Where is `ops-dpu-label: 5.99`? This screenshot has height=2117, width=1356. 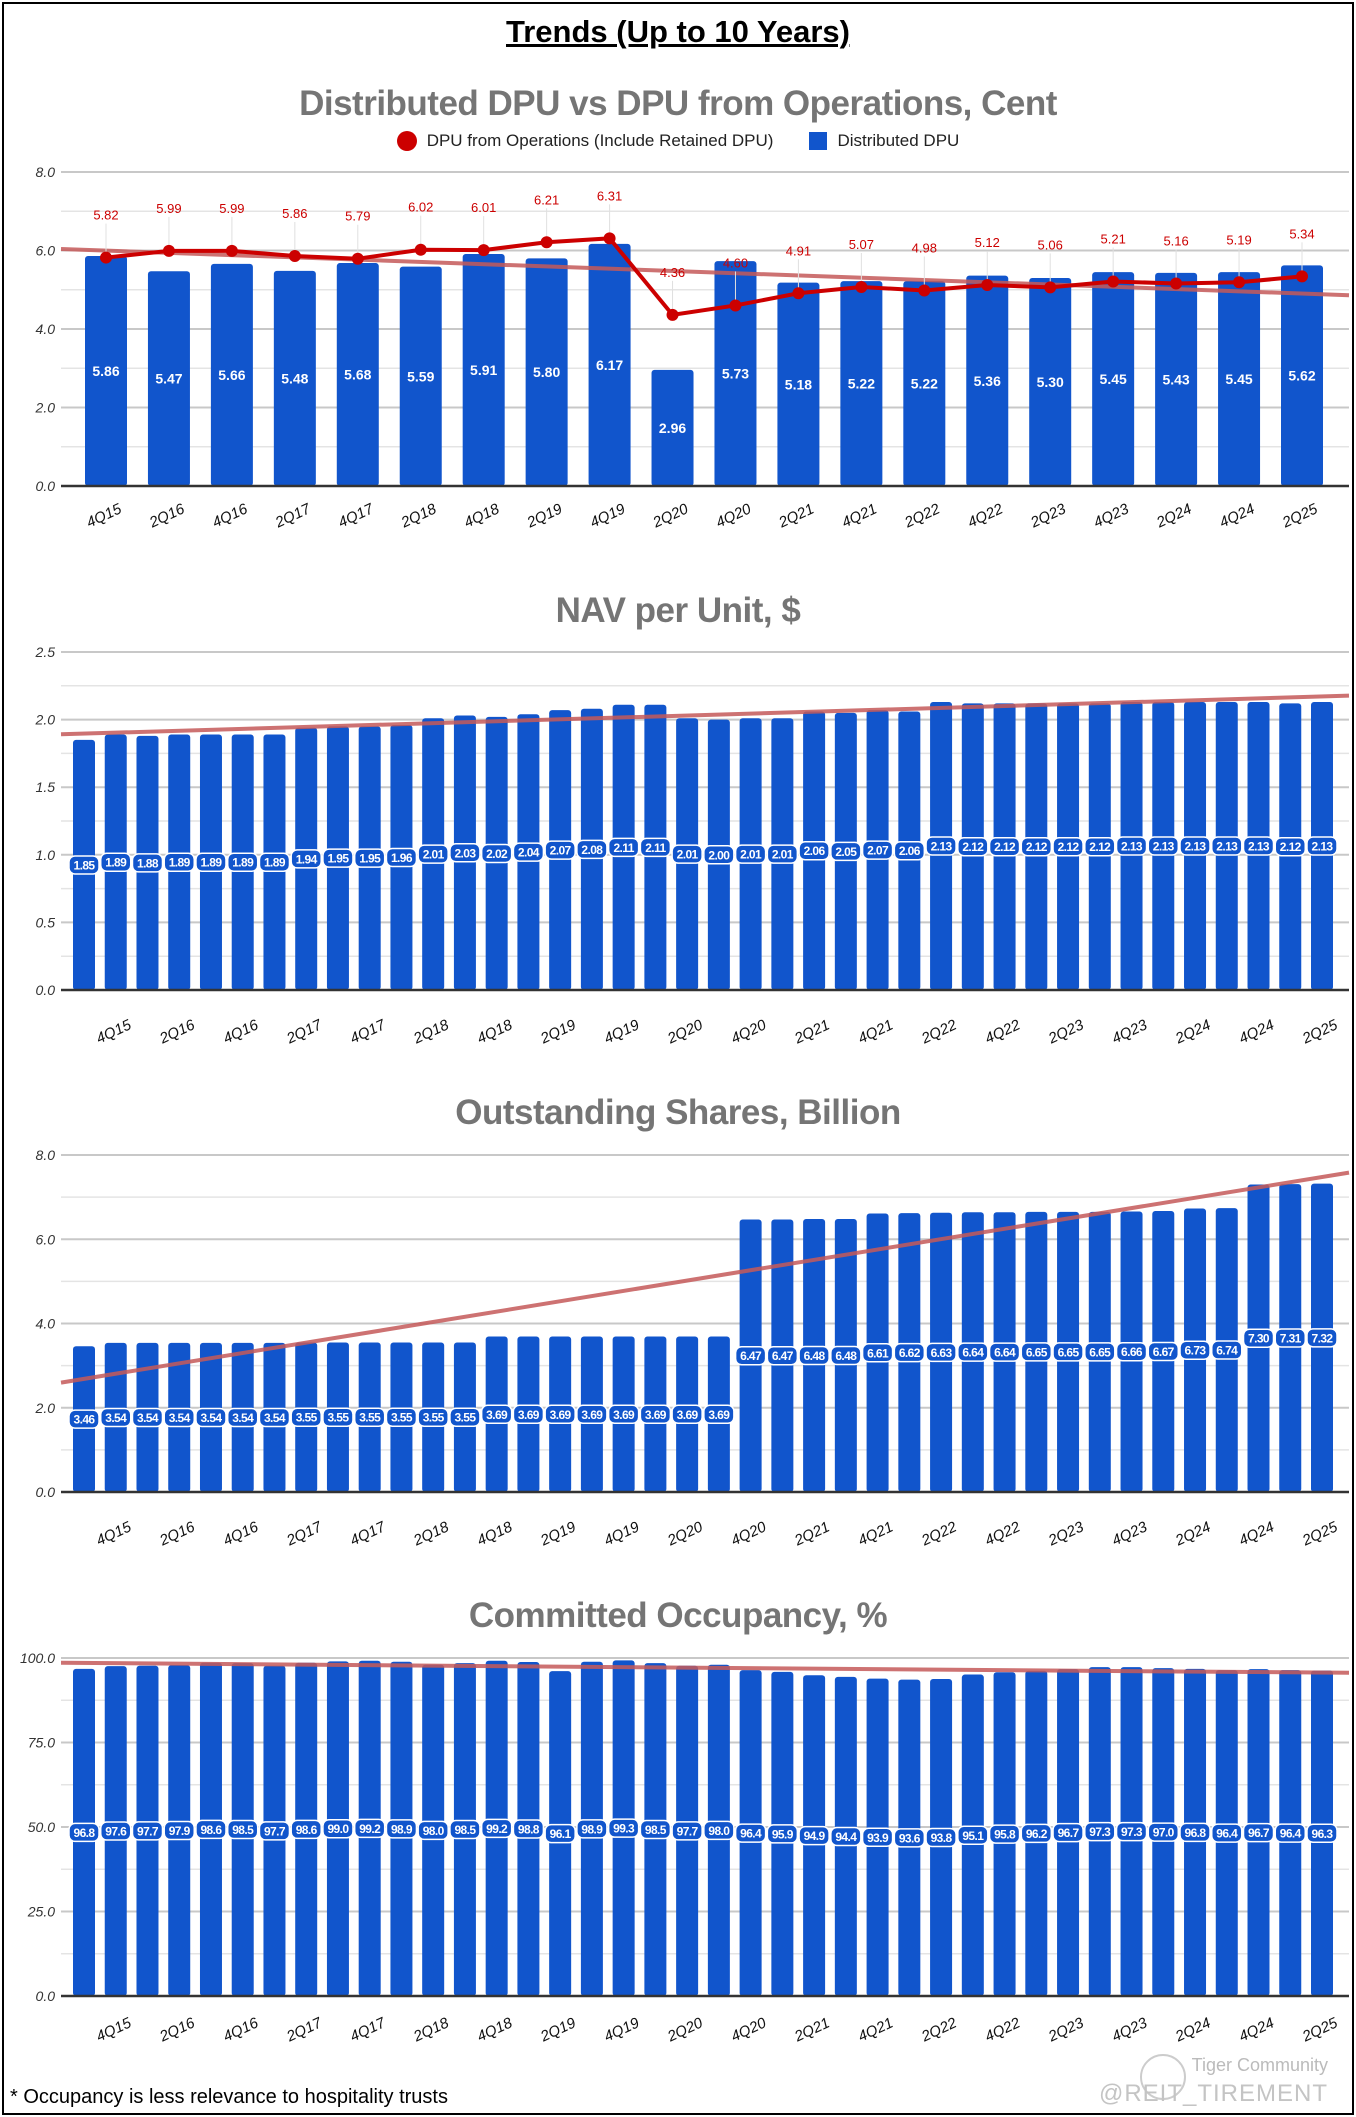
ops-dpu-label: 5.99 is located at coordinates (168, 208).